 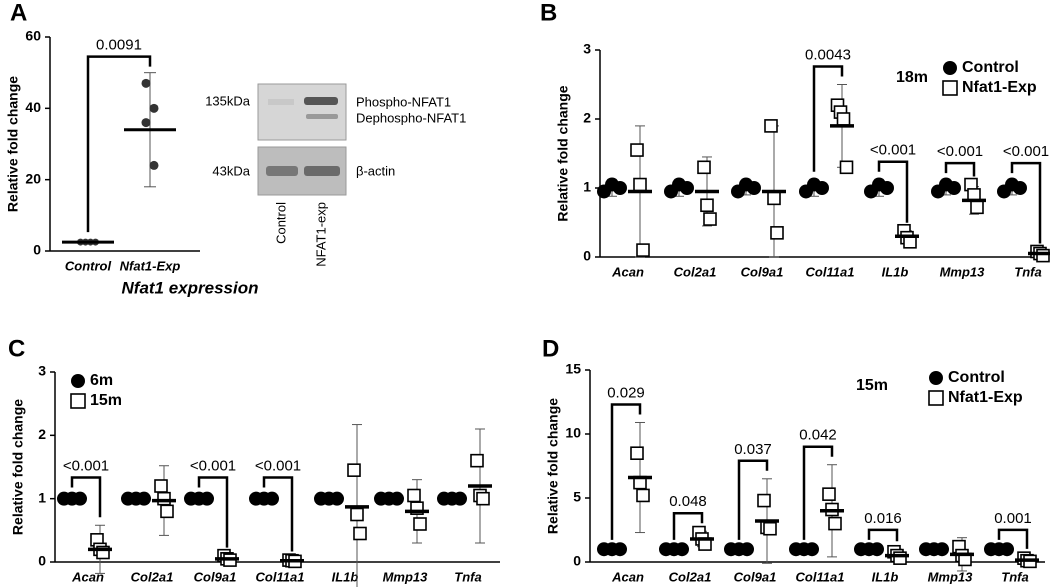 What do you see at coordinates (753, 449) in the screenshot?
I see `p-value: 0.037` at bounding box center [753, 449].